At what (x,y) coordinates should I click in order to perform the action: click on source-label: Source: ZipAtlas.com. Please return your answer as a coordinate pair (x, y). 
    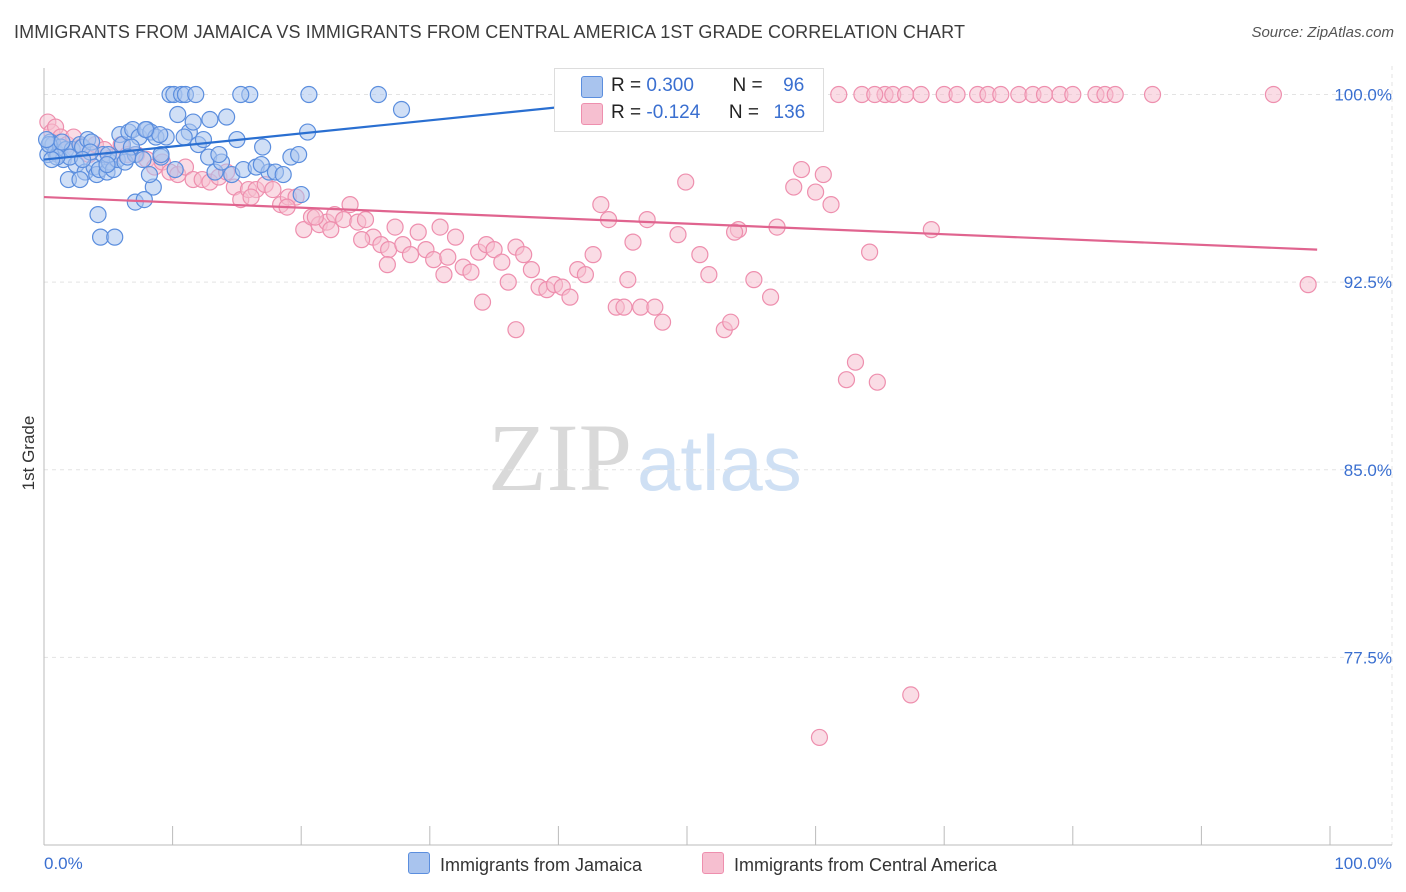
    Looking at the image, I should click on (1322, 32).